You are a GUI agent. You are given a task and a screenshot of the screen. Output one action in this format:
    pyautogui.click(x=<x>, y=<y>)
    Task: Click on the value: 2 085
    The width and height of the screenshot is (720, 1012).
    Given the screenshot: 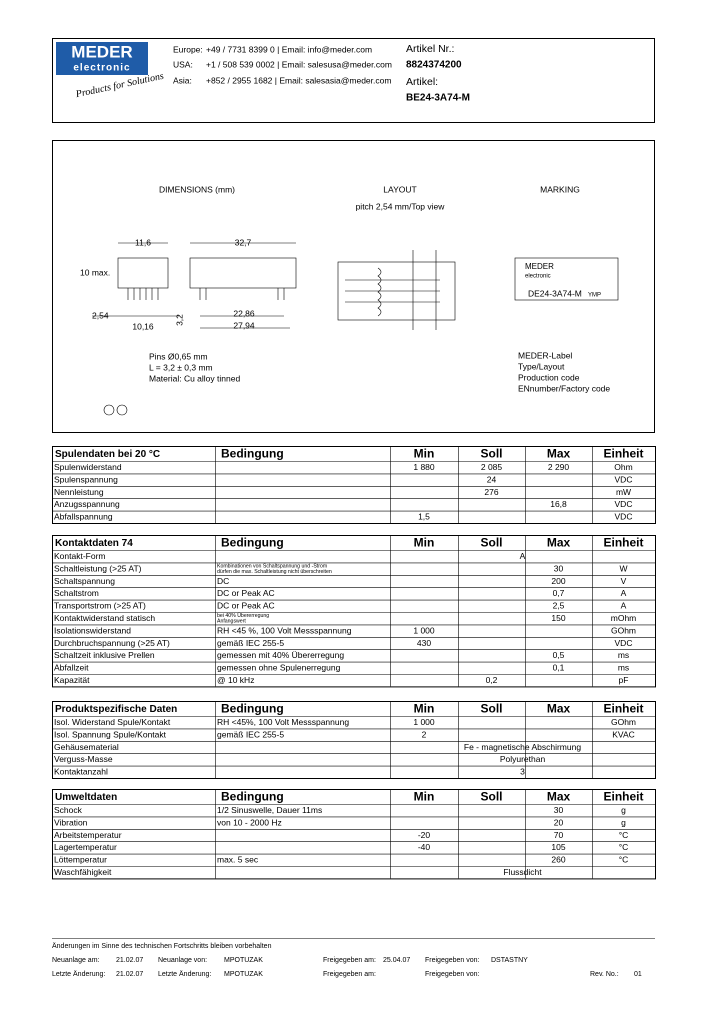 What is the action you would take?
    pyautogui.click(x=492, y=467)
    